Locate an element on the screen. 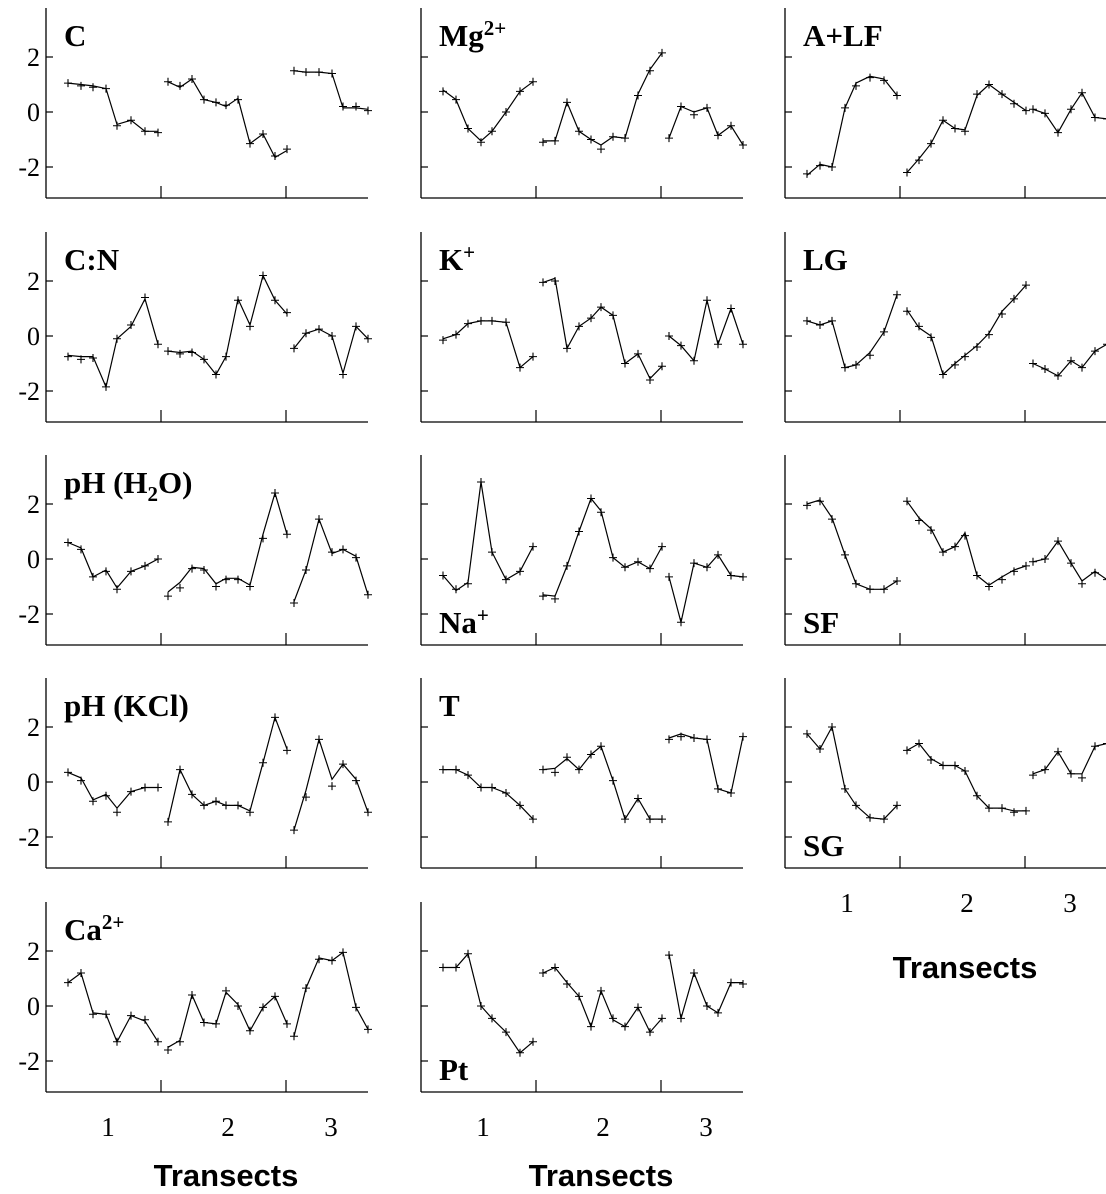 This screenshot has width=1106, height=1194. transect-label: 3 is located at coordinates (331, 1127).